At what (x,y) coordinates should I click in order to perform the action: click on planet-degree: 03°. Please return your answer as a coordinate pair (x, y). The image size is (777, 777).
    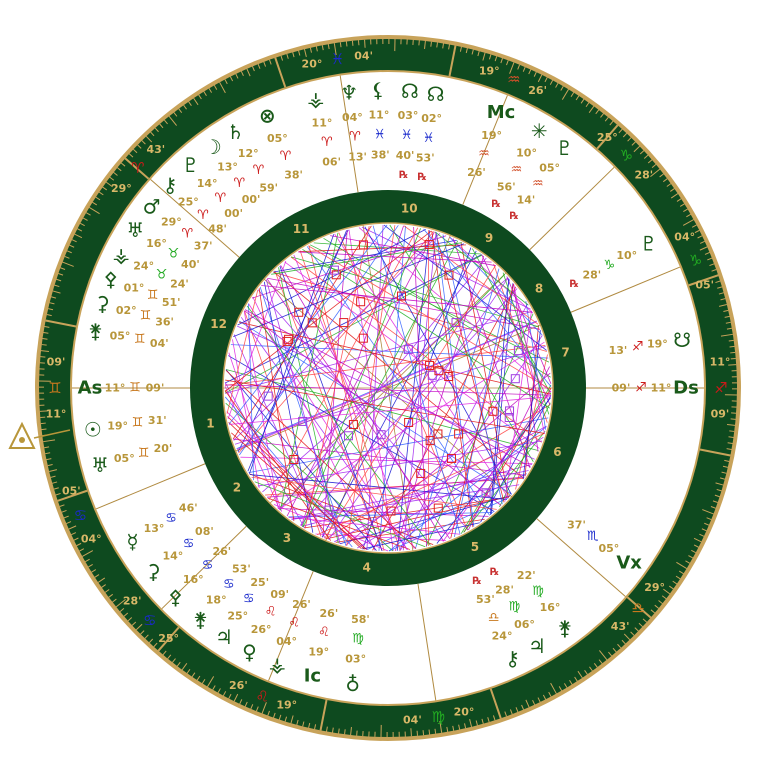
    Looking at the image, I should click on (408, 115).